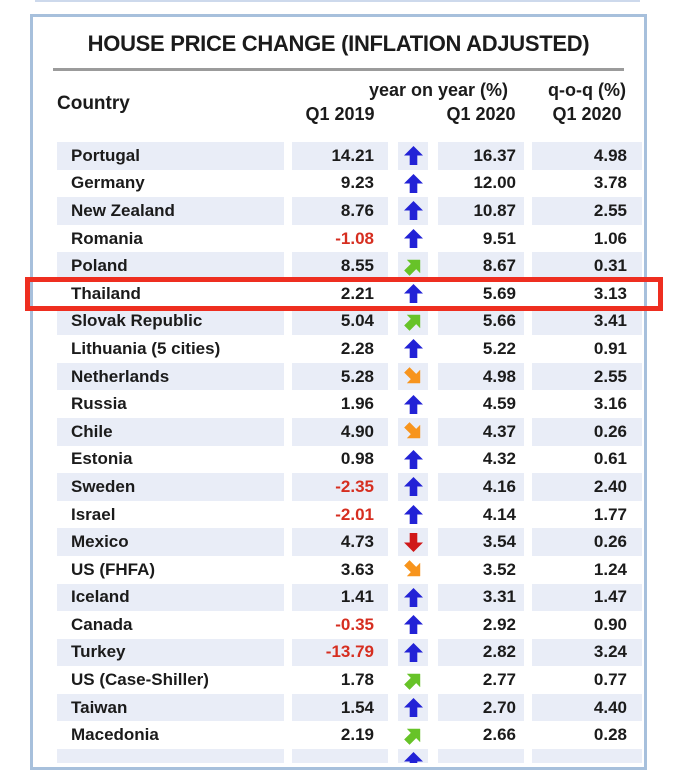  I want to click on yoy-q1-2020-cell: 2.66, so click(499, 735).